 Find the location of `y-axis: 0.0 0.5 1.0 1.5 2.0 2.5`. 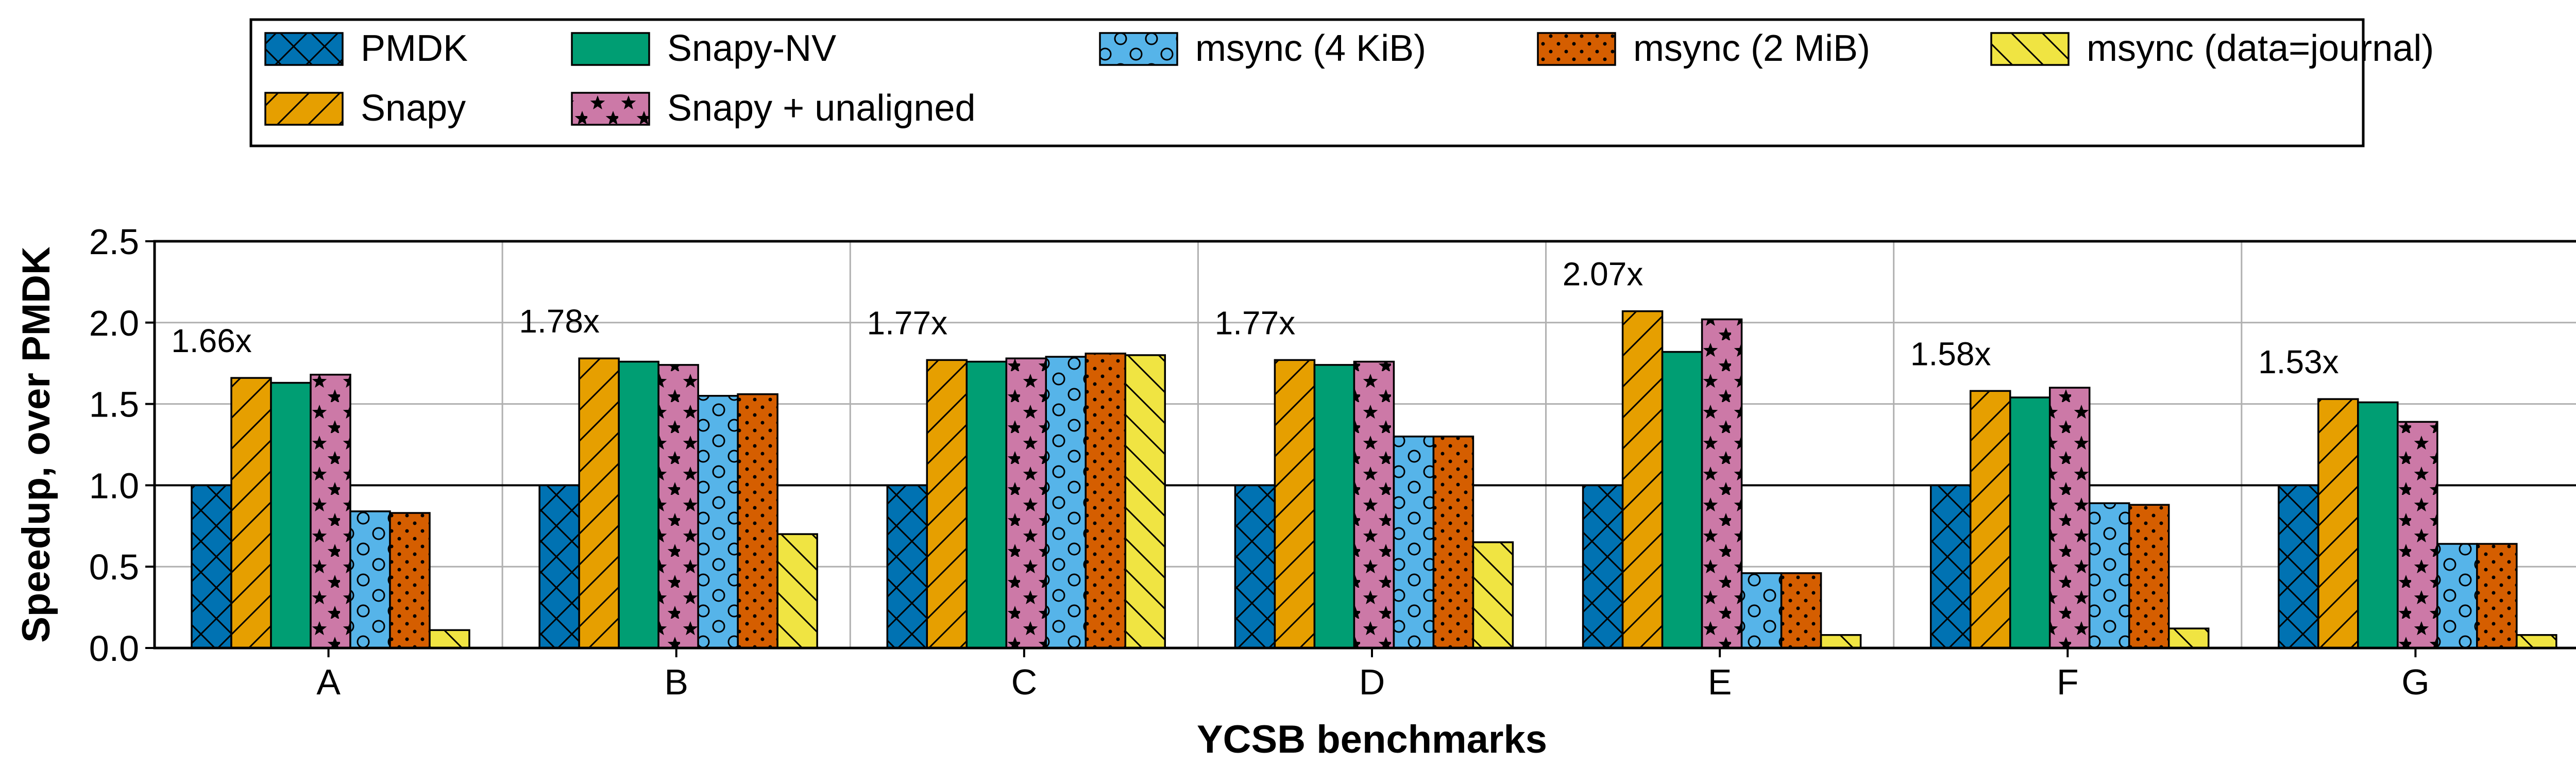

y-axis: 0.0 0.5 1.0 1.5 2.0 2.5 is located at coordinates (122, 445).